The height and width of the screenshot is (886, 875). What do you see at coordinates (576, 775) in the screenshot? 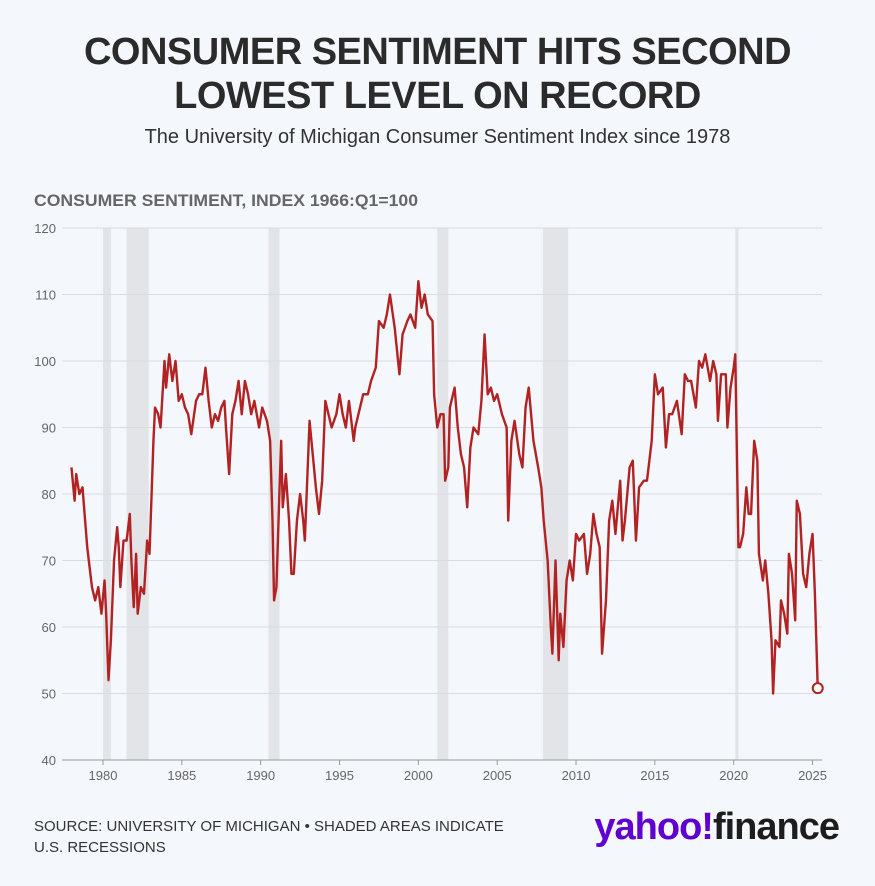
I see `x-tick-label: 2010` at bounding box center [576, 775].